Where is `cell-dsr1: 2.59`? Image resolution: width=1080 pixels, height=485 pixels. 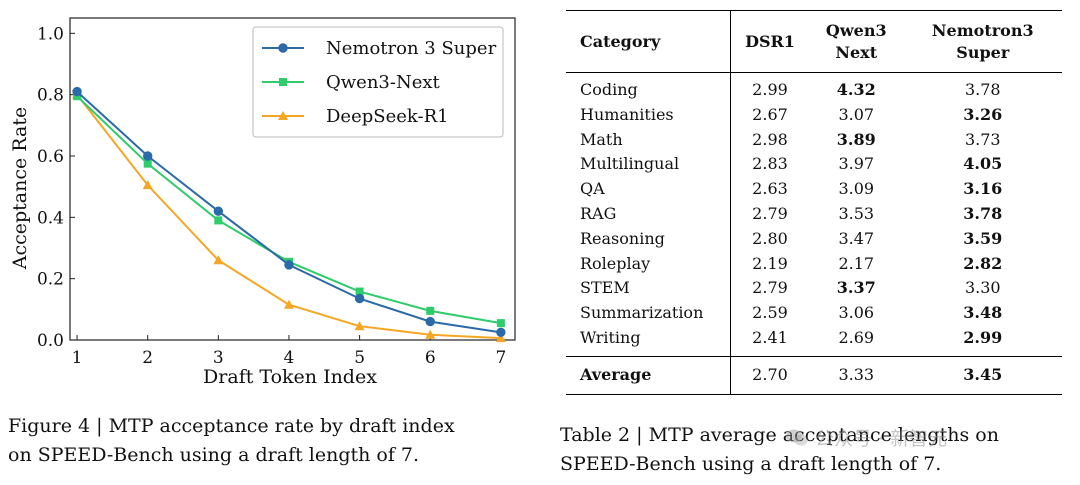
cell-dsr1: 2.59 is located at coordinates (770, 313).